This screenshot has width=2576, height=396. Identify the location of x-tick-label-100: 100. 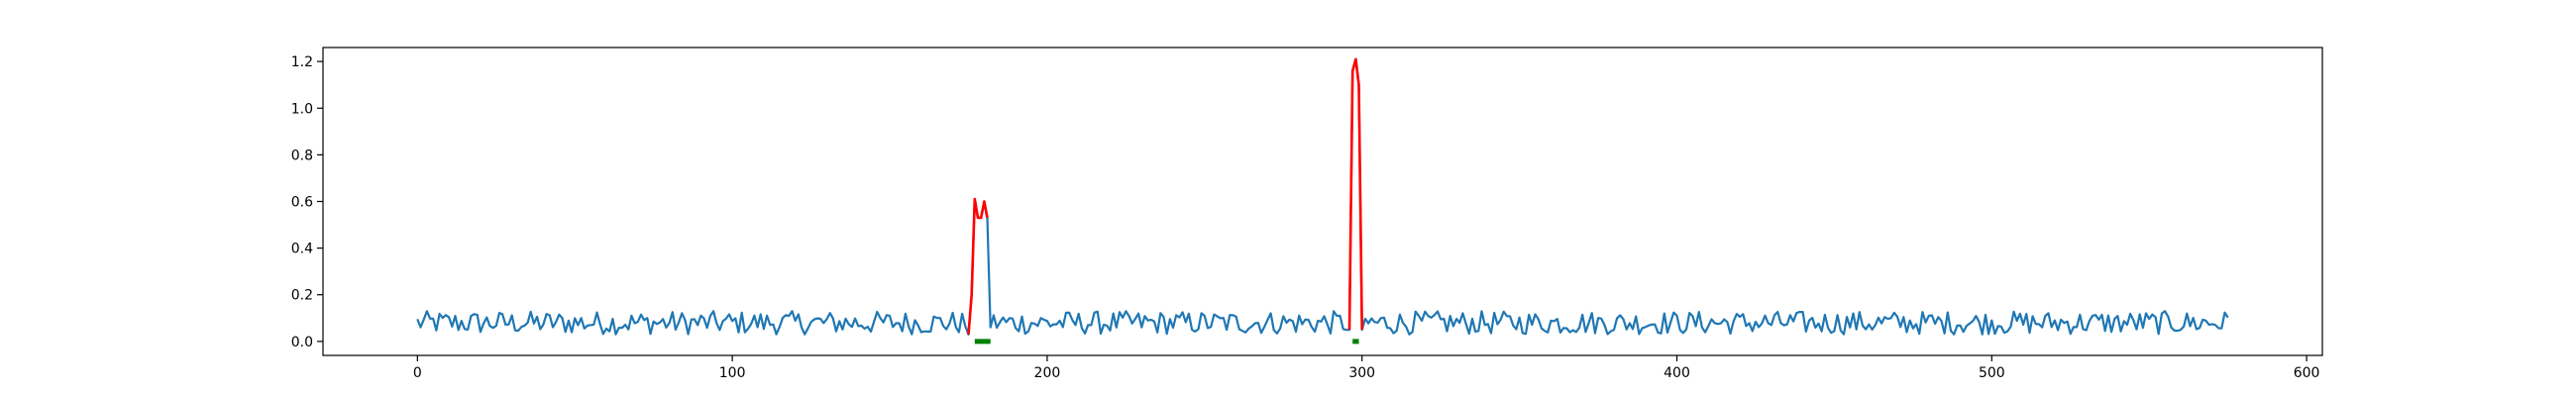
(732, 373).